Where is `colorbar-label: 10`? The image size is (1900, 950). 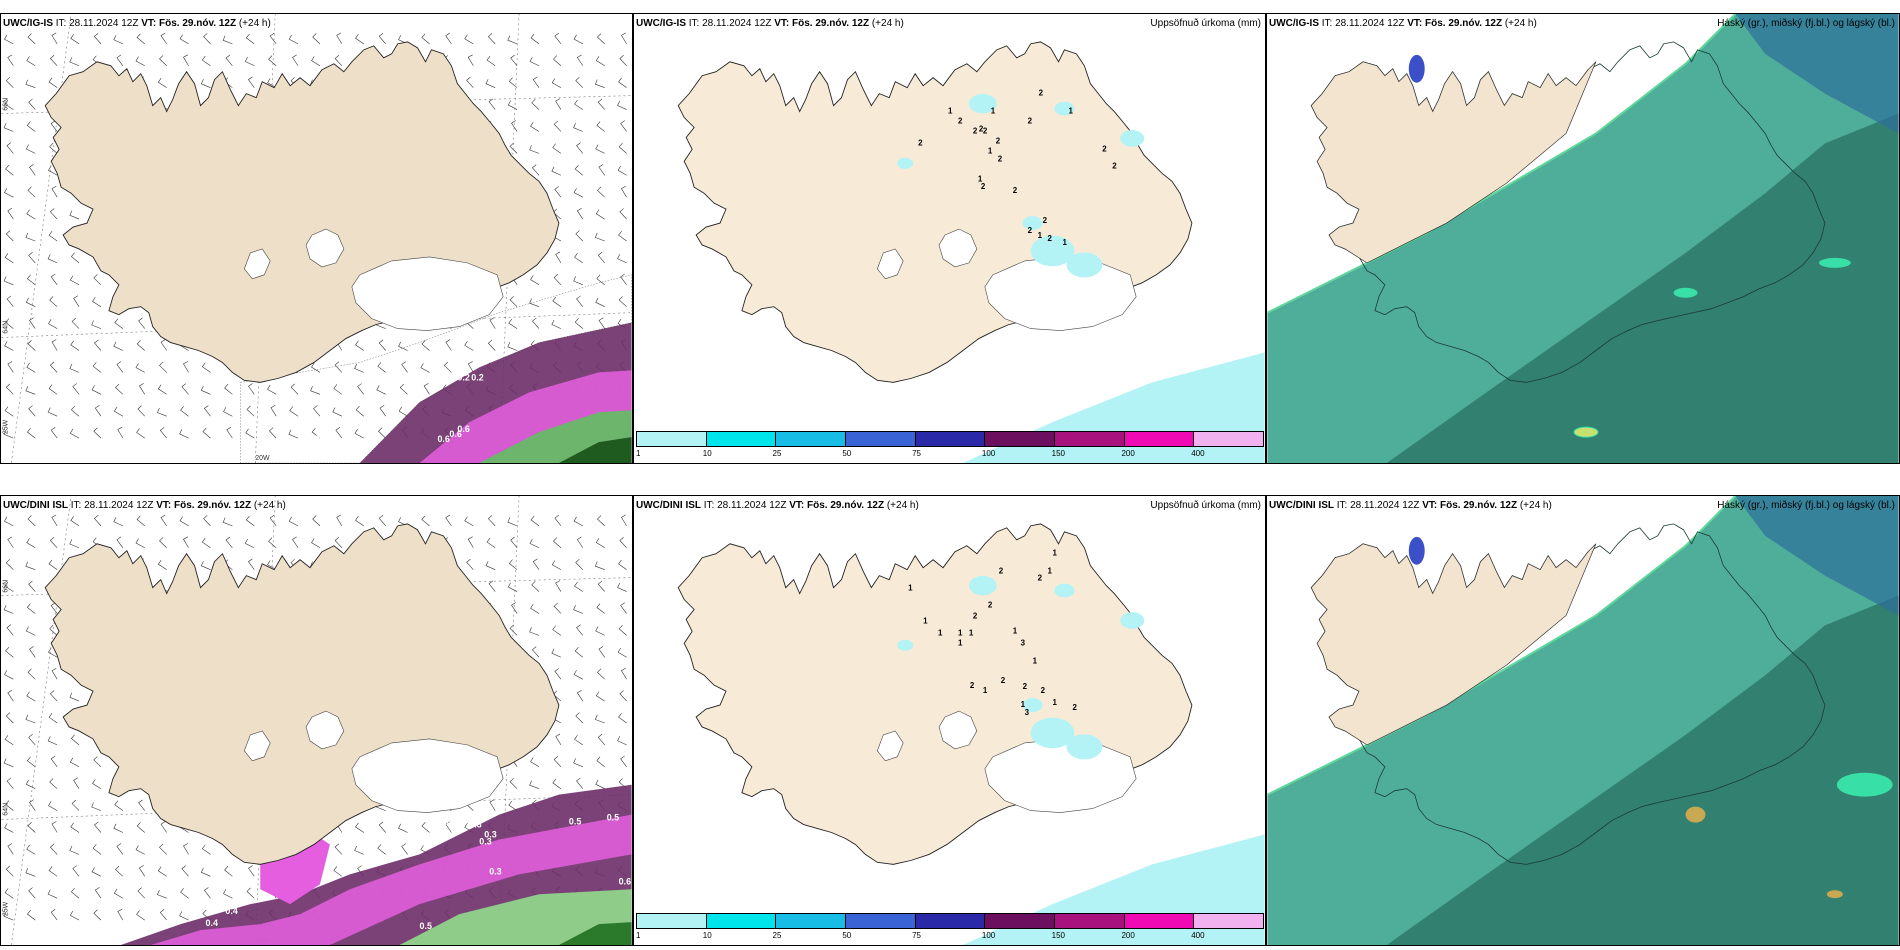
colorbar-label: 10 is located at coordinates (707, 453).